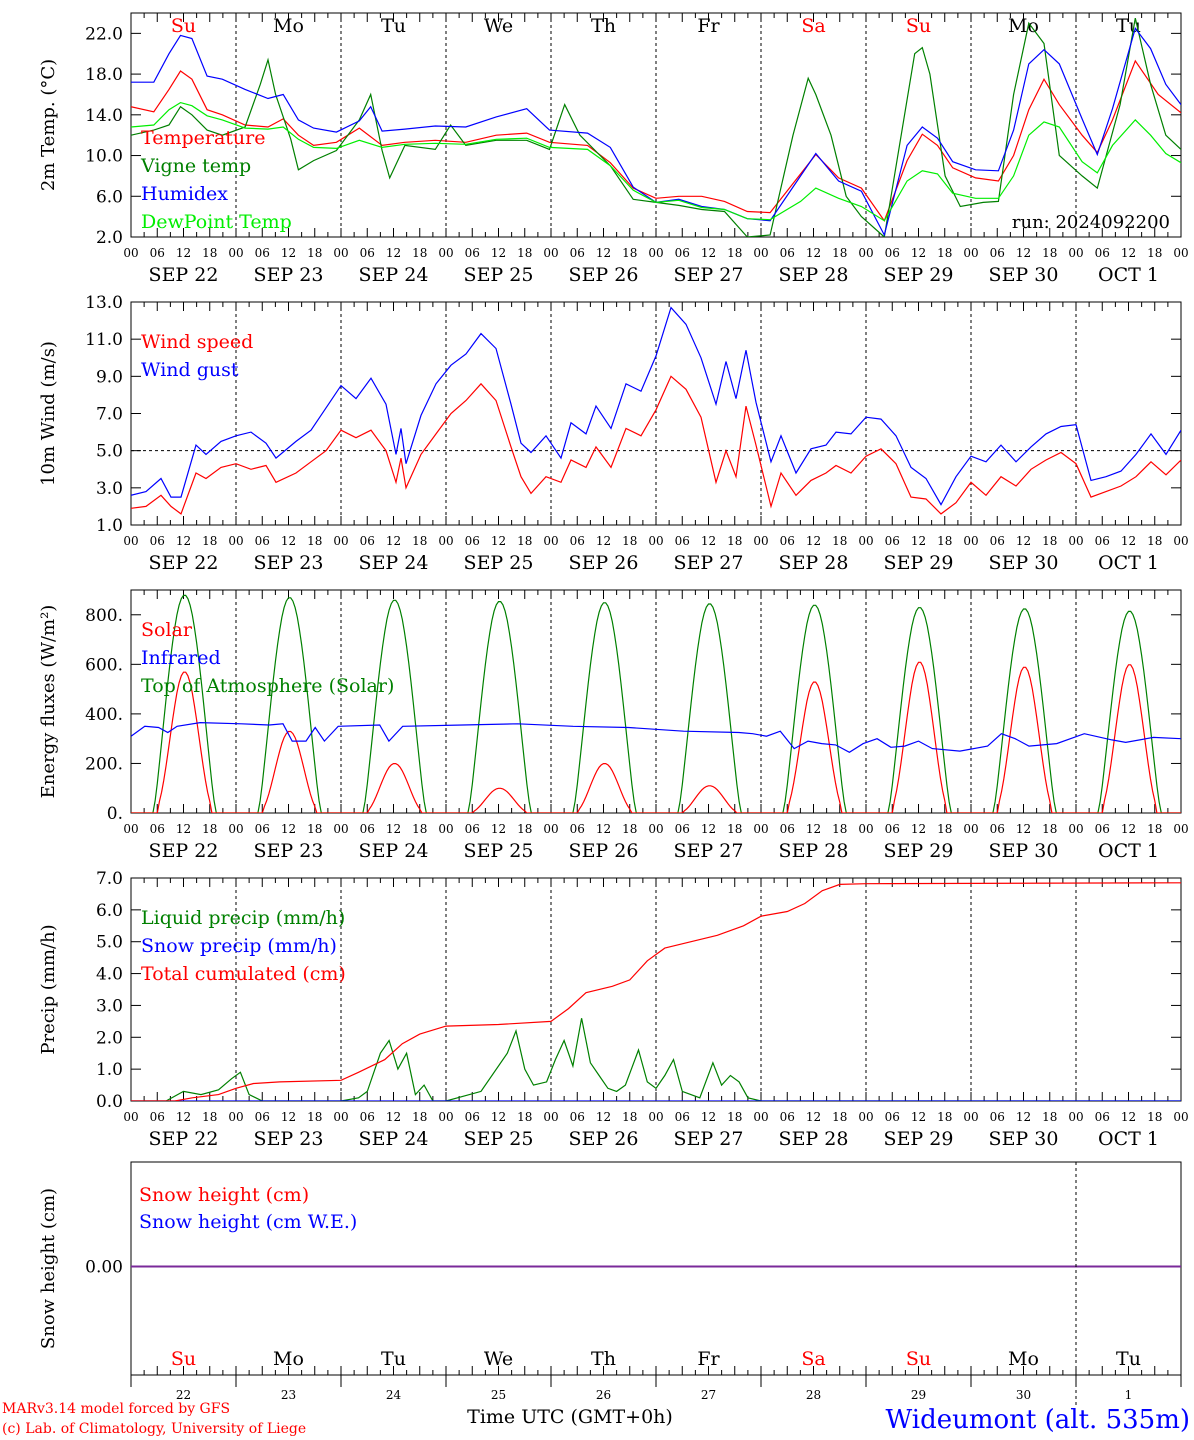 The height and width of the screenshot is (1440, 1194). Describe the element at coordinates (109, 1038) in the screenshot. I see `y-tick-label: 2.0` at that location.